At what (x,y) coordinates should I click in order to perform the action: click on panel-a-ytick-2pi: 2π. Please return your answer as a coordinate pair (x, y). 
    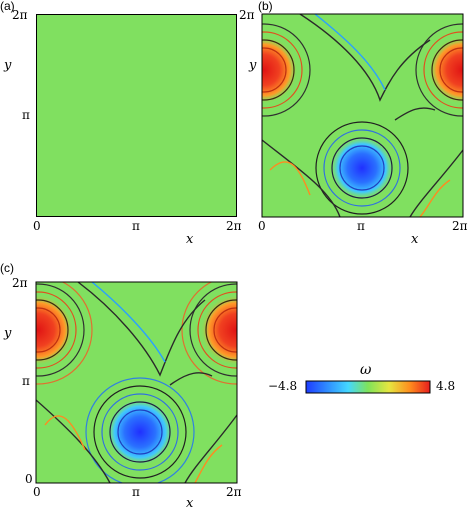
    Looking at the image, I should click on (20, 15).